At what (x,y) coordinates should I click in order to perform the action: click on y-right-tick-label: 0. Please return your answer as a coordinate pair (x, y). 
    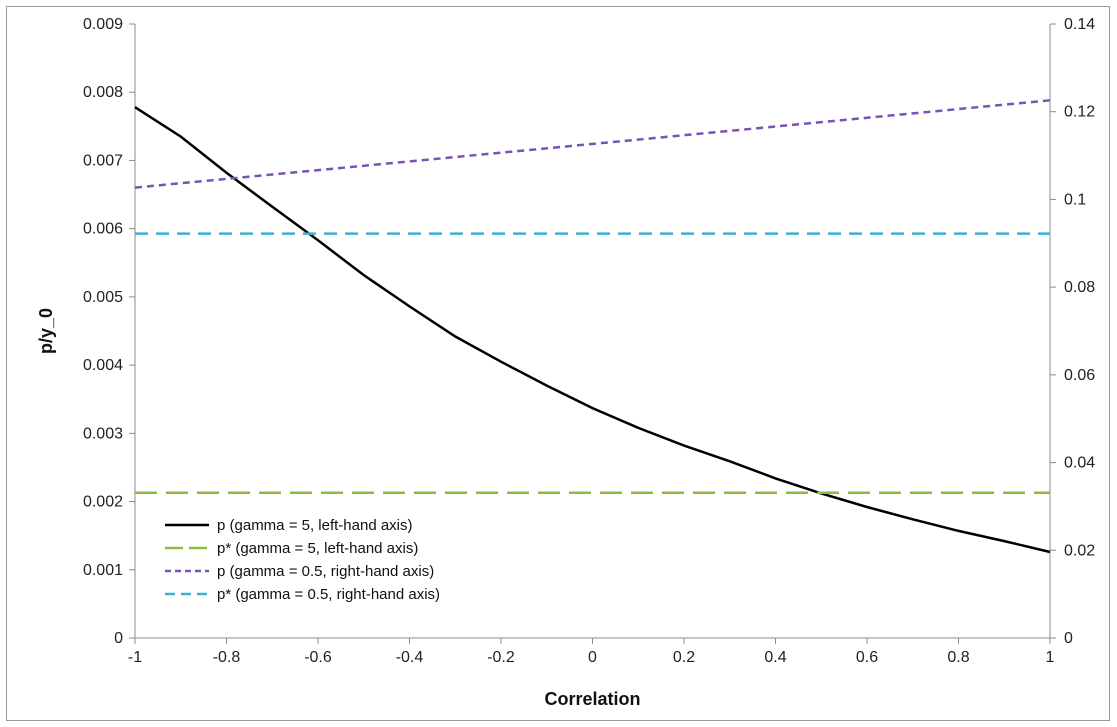
    Looking at the image, I should click on (1068, 638).